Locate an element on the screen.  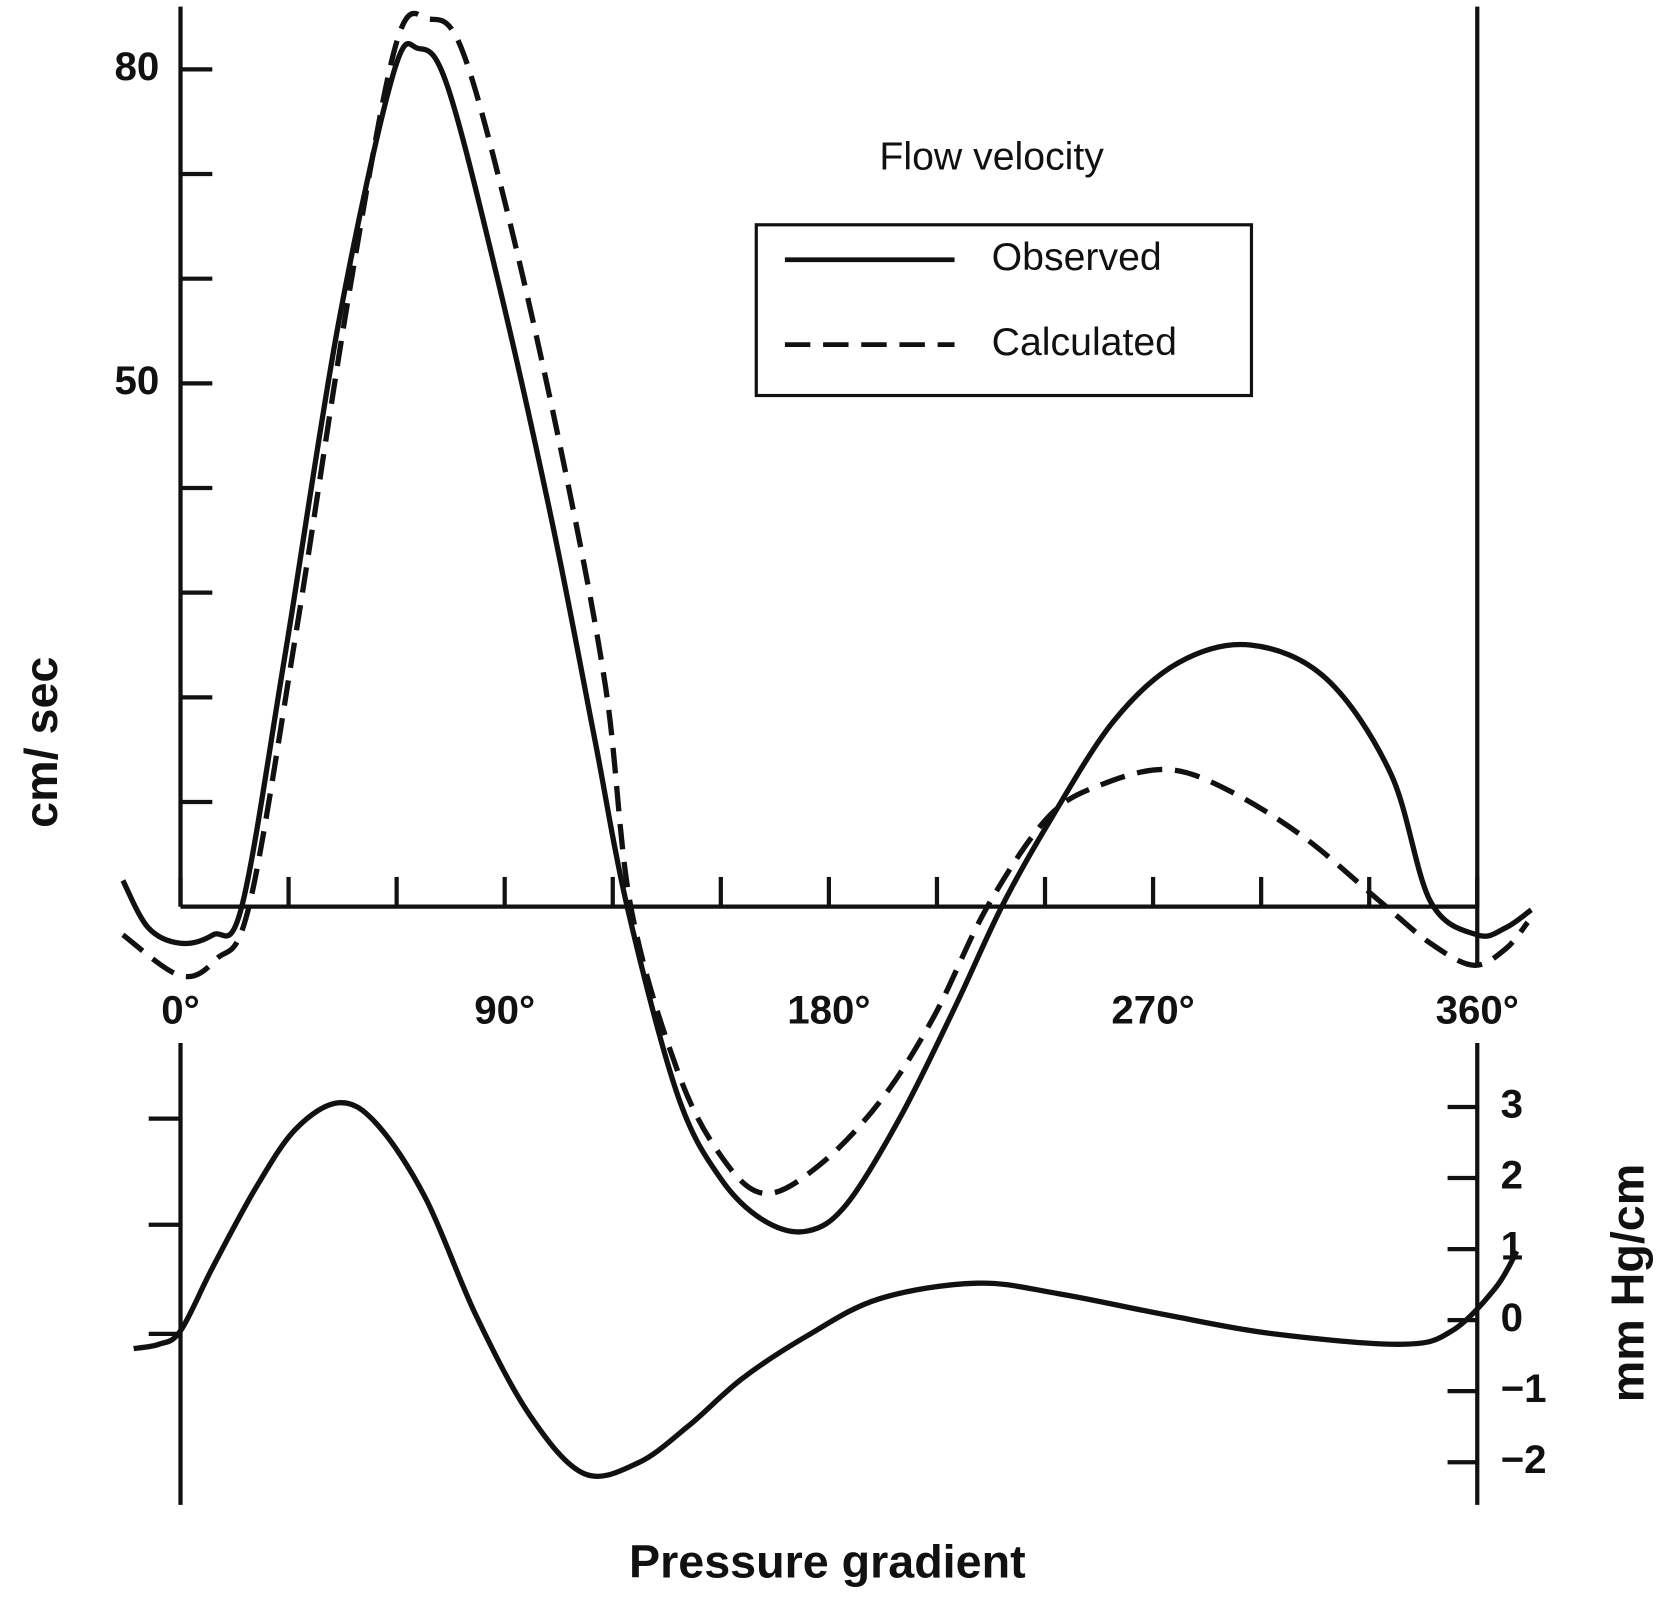
legend-title: Flow velocity is located at coordinates (991, 156).